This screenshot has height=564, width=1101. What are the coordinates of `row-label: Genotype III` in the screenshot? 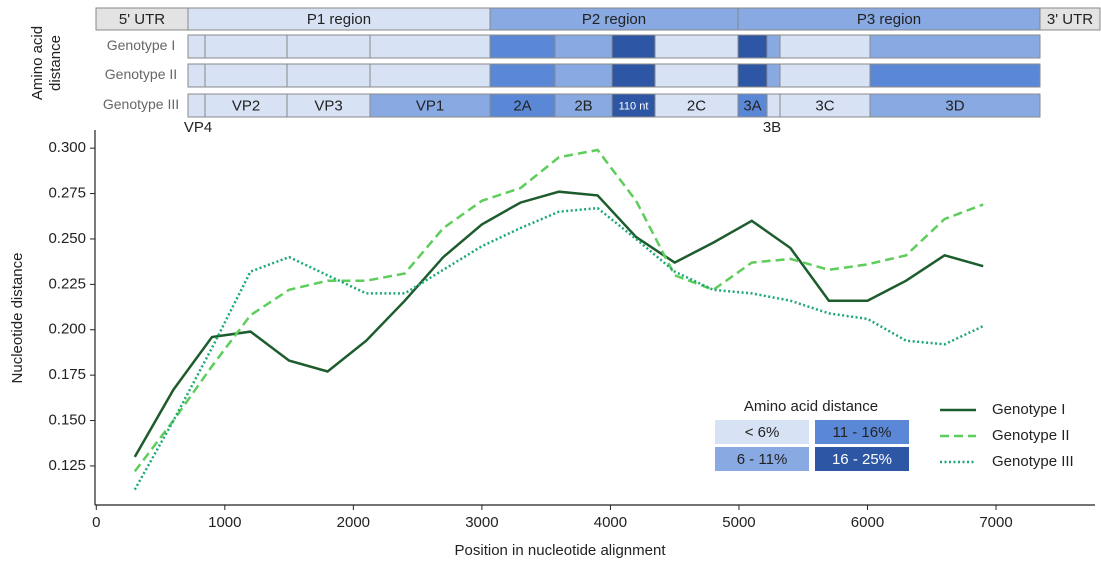 It's located at (141, 104).